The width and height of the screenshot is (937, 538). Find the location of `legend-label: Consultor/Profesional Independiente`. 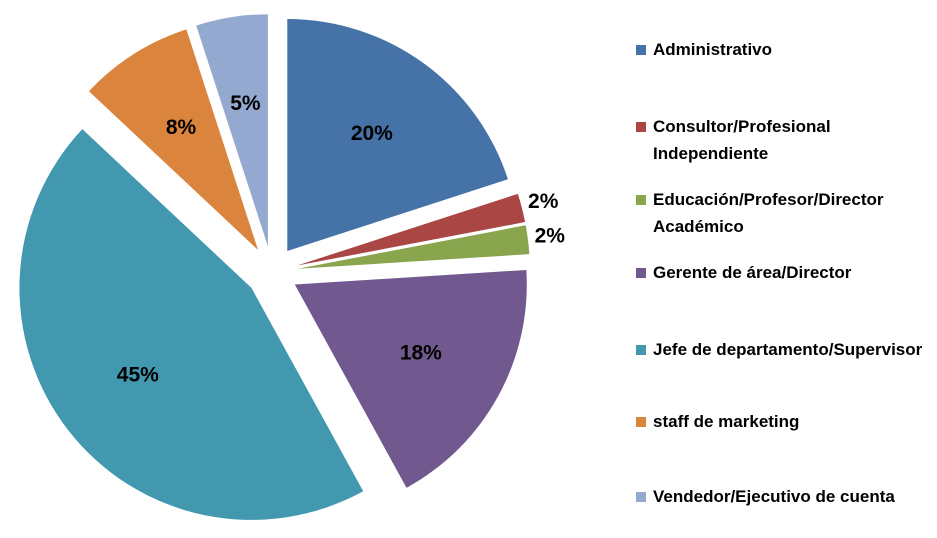

legend-label: Consultor/Profesional Independiente is located at coordinates (742, 140).